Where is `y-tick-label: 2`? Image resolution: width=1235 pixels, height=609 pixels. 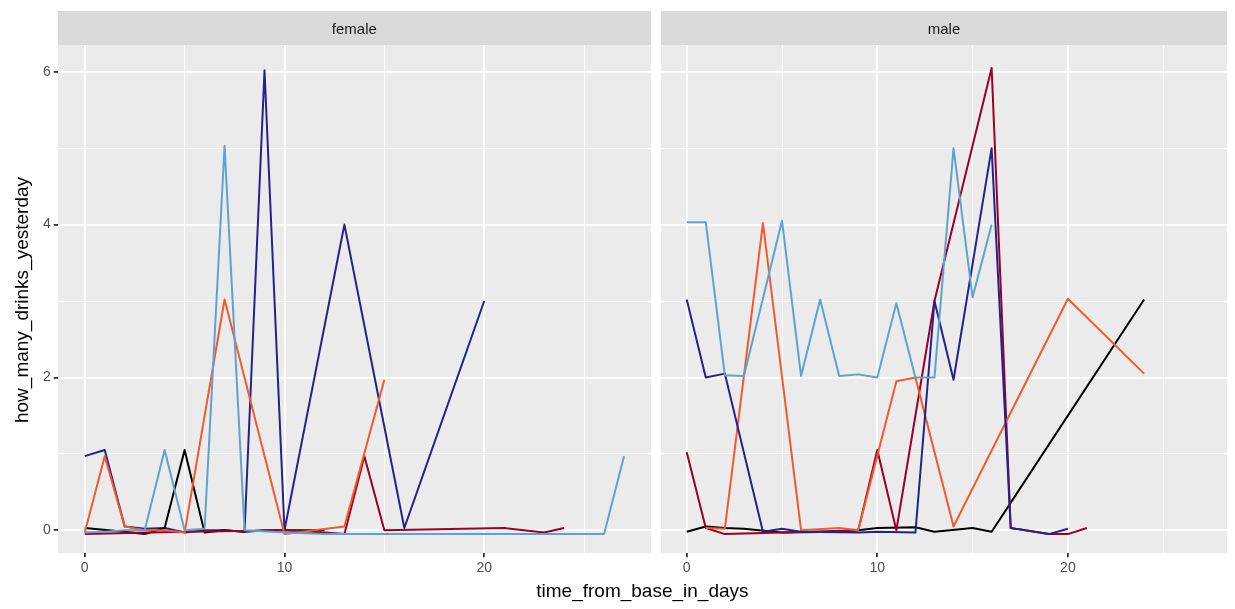 y-tick-label: 2 is located at coordinates (46, 376).